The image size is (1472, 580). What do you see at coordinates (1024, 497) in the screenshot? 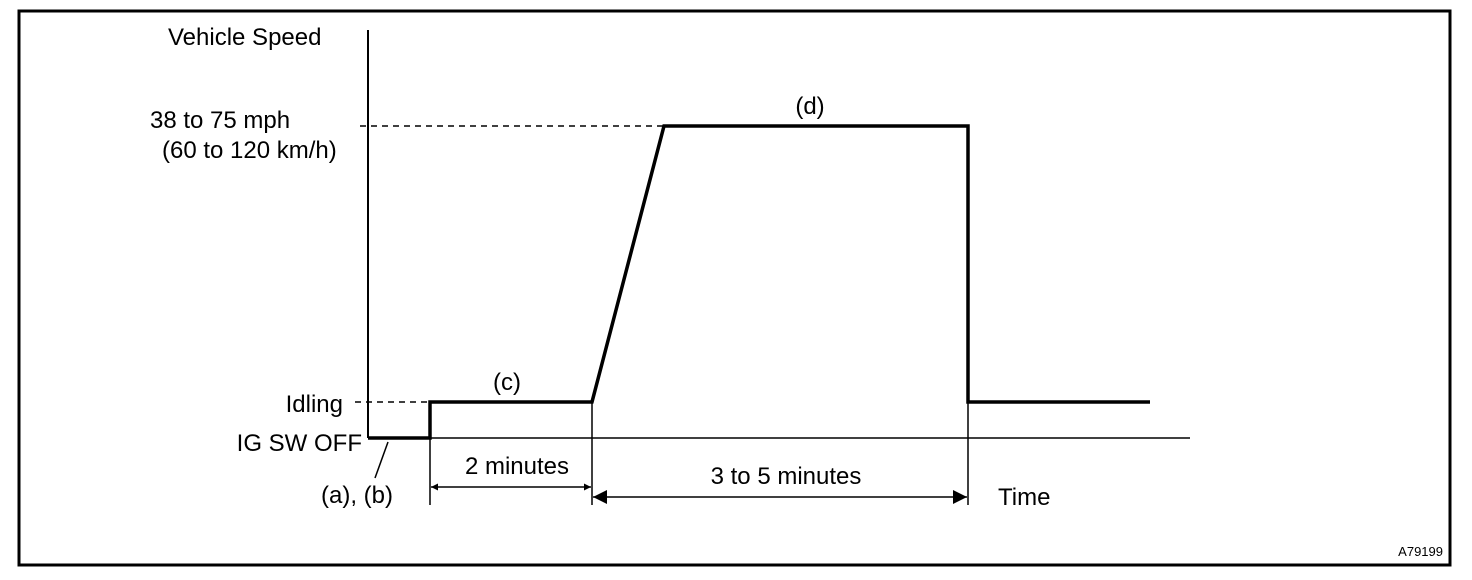
I see `x-axis-label: Time` at bounding box center [1024, 497].